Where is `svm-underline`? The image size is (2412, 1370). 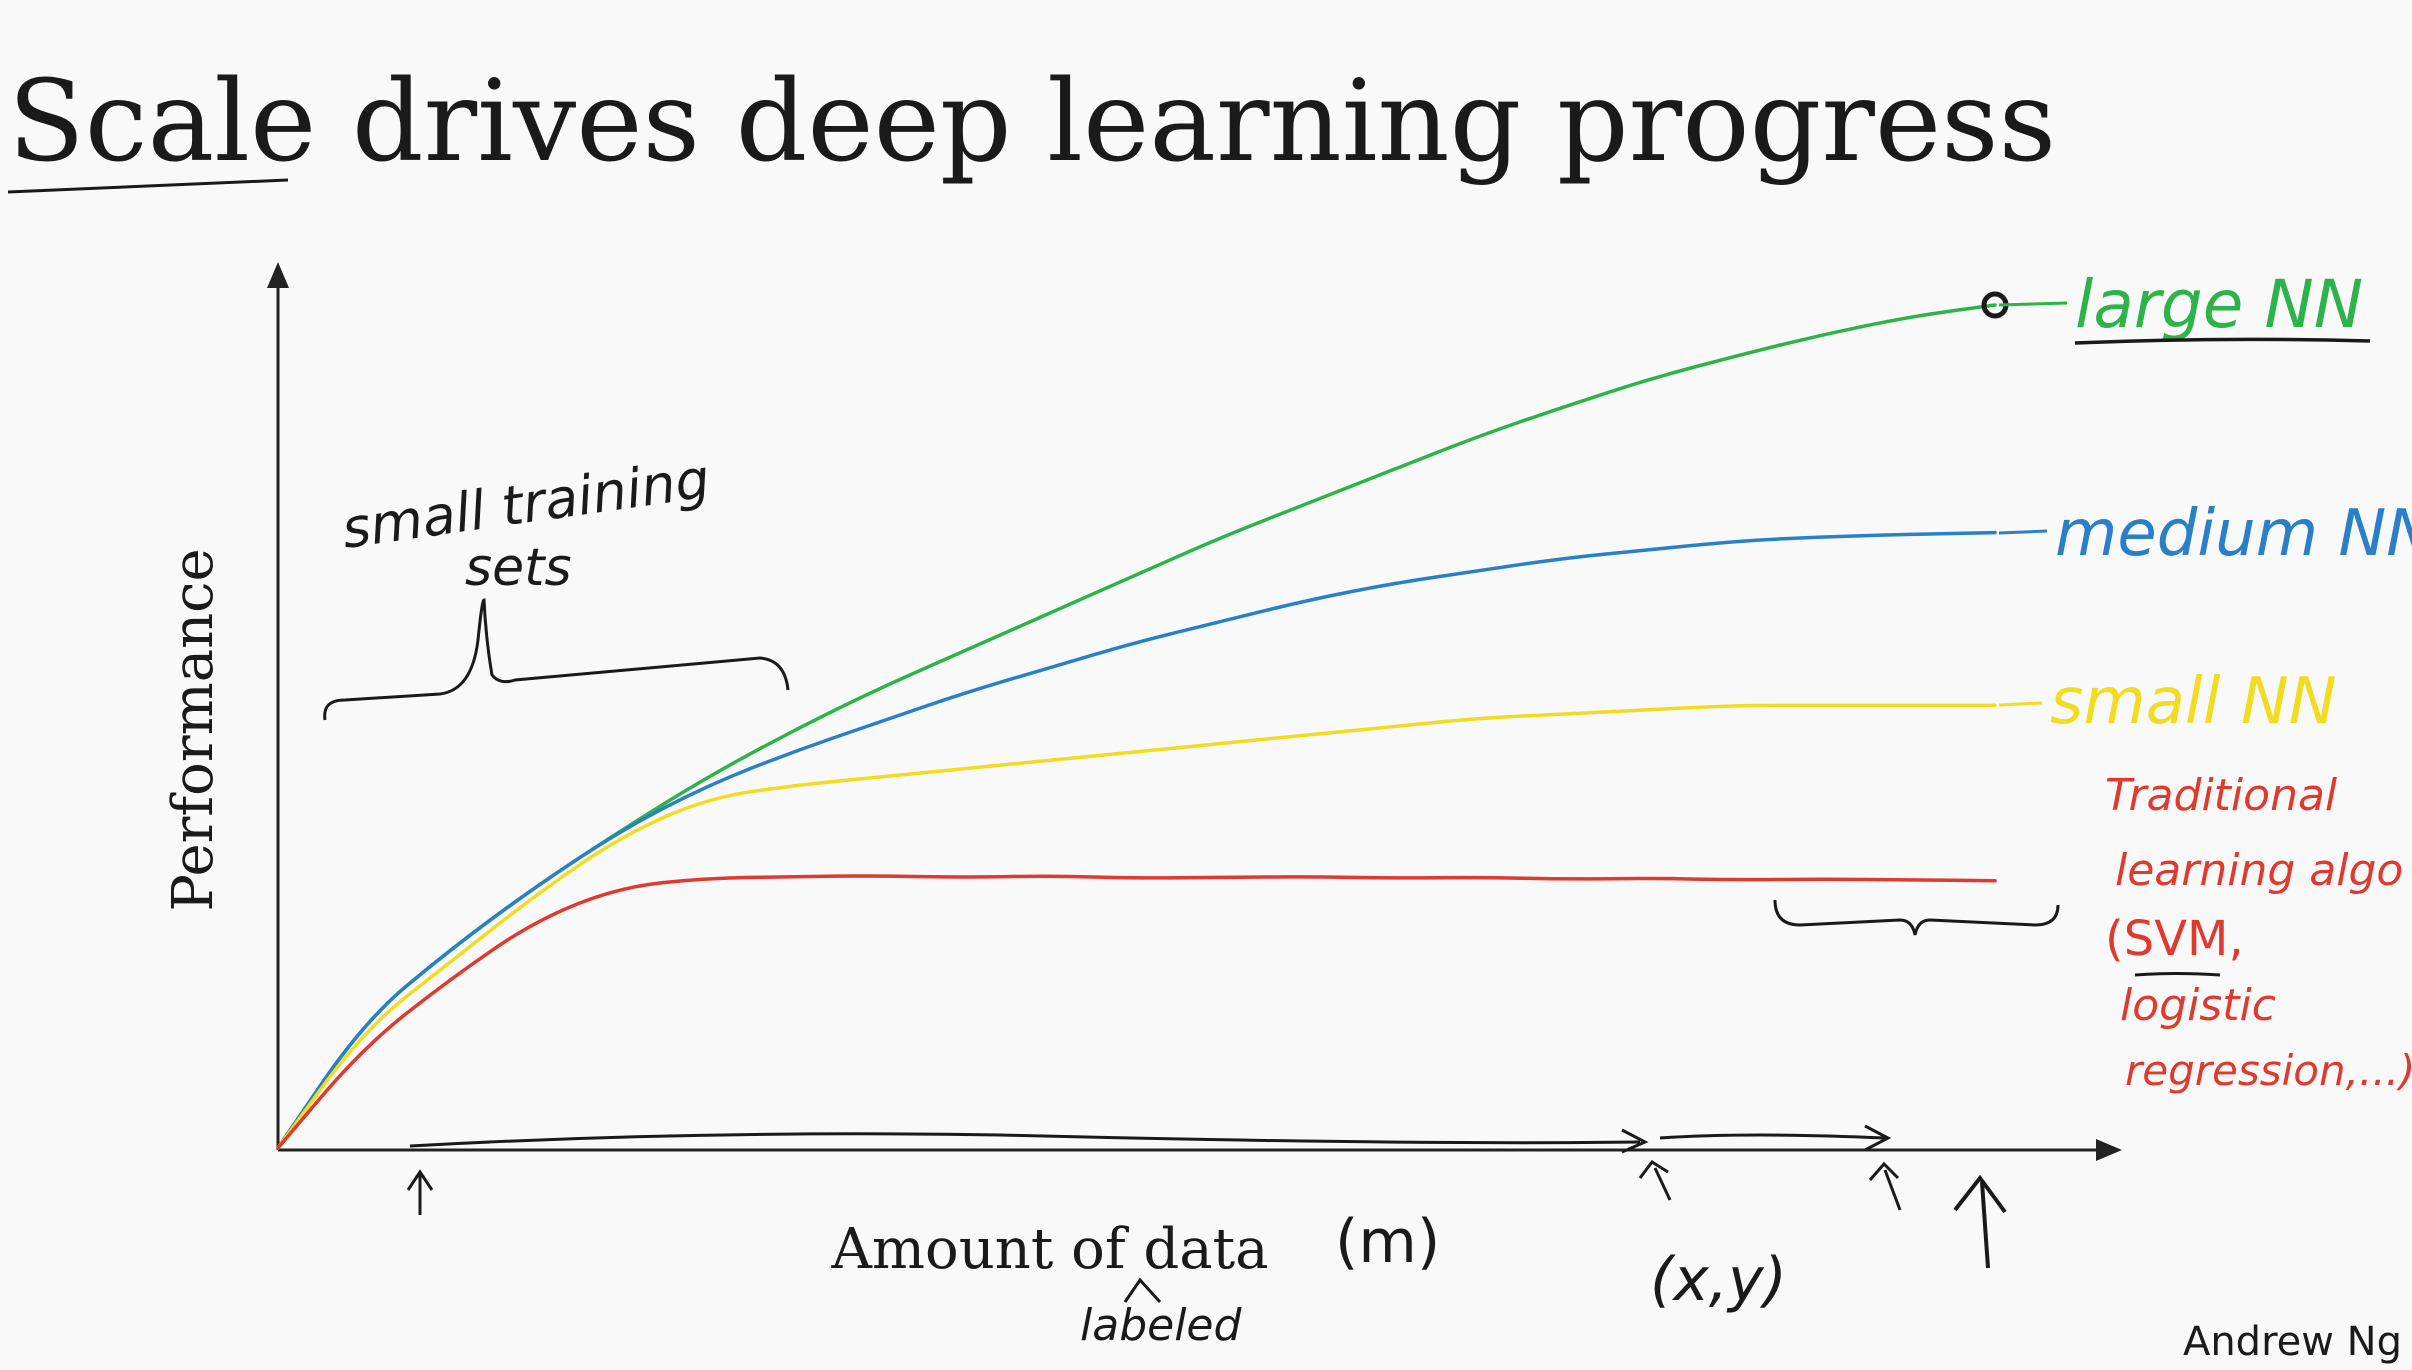 svm-underline is located at coordinates (2177, 974).